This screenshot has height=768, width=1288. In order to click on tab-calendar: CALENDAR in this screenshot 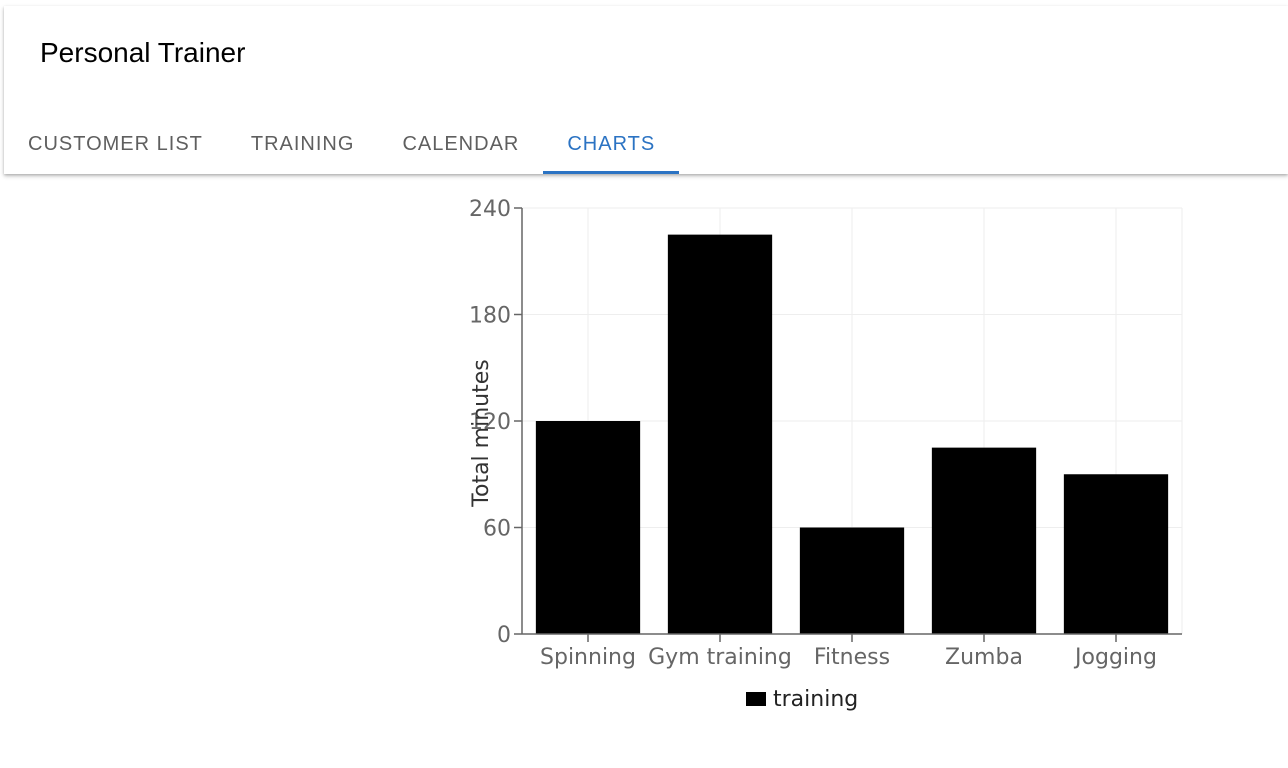, I will do `click(461, 143)`.